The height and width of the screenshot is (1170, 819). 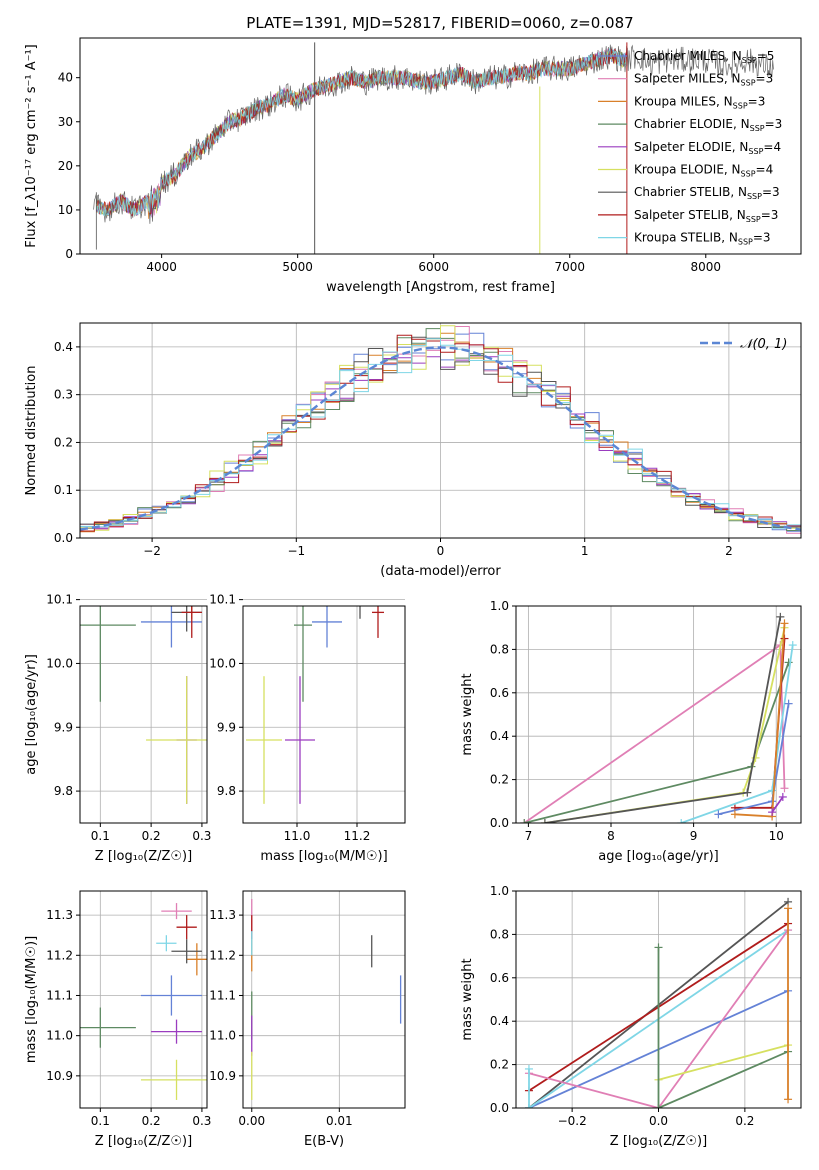 What do you see at coordinates (585, 551) in the screenshot?
I see `x-tick-label: 1` at bounding box center [585, 551].